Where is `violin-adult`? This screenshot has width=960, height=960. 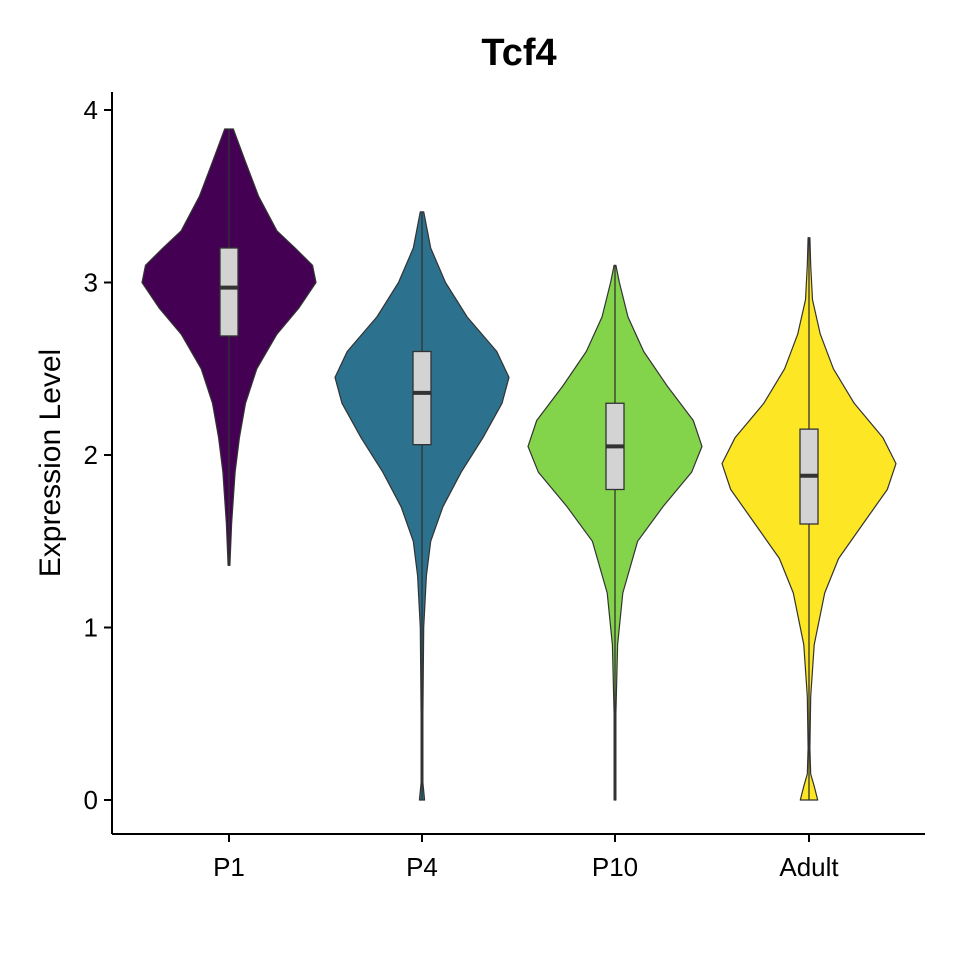
violin-adult is located at coordinates (809, 519).